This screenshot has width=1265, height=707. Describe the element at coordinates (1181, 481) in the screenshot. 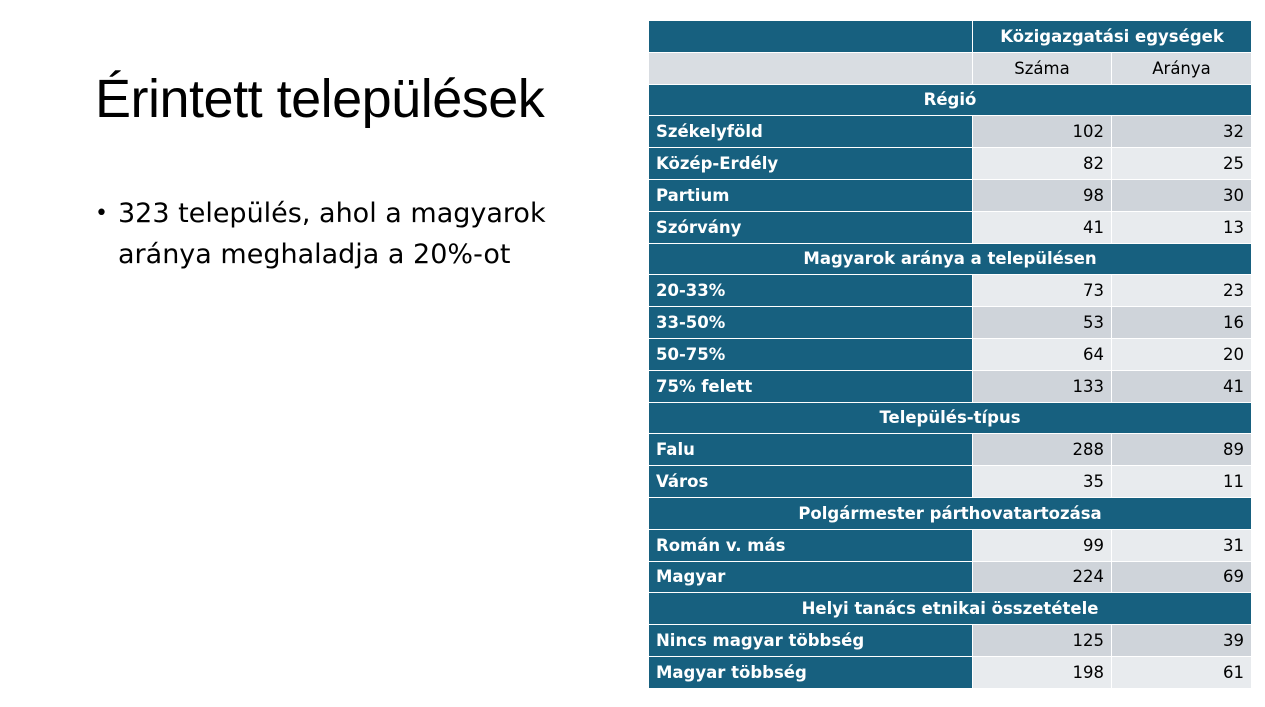

I see `row-share: 11` at that location.